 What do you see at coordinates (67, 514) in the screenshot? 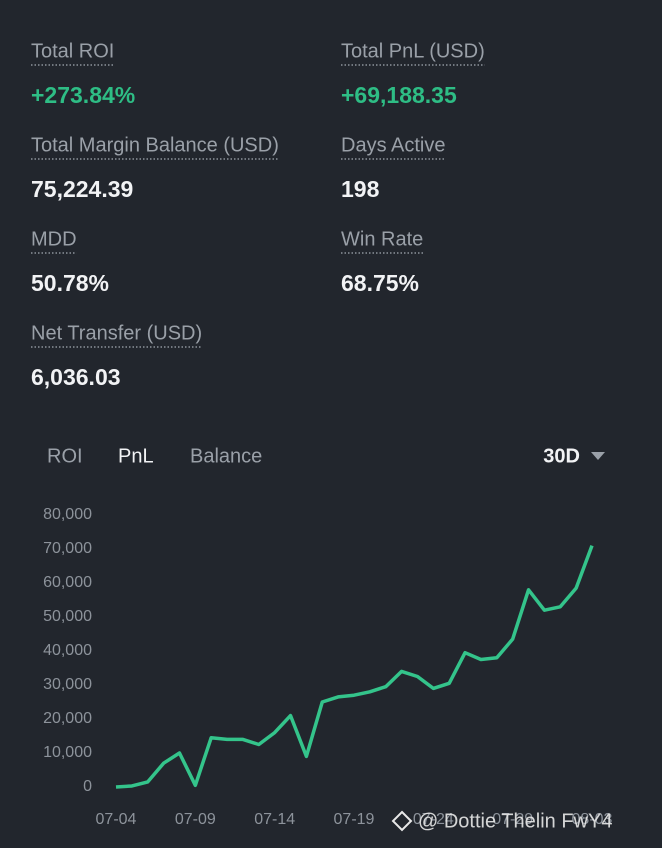
I see `y-tick-label: 80,000` at bounding box center [67, 514].